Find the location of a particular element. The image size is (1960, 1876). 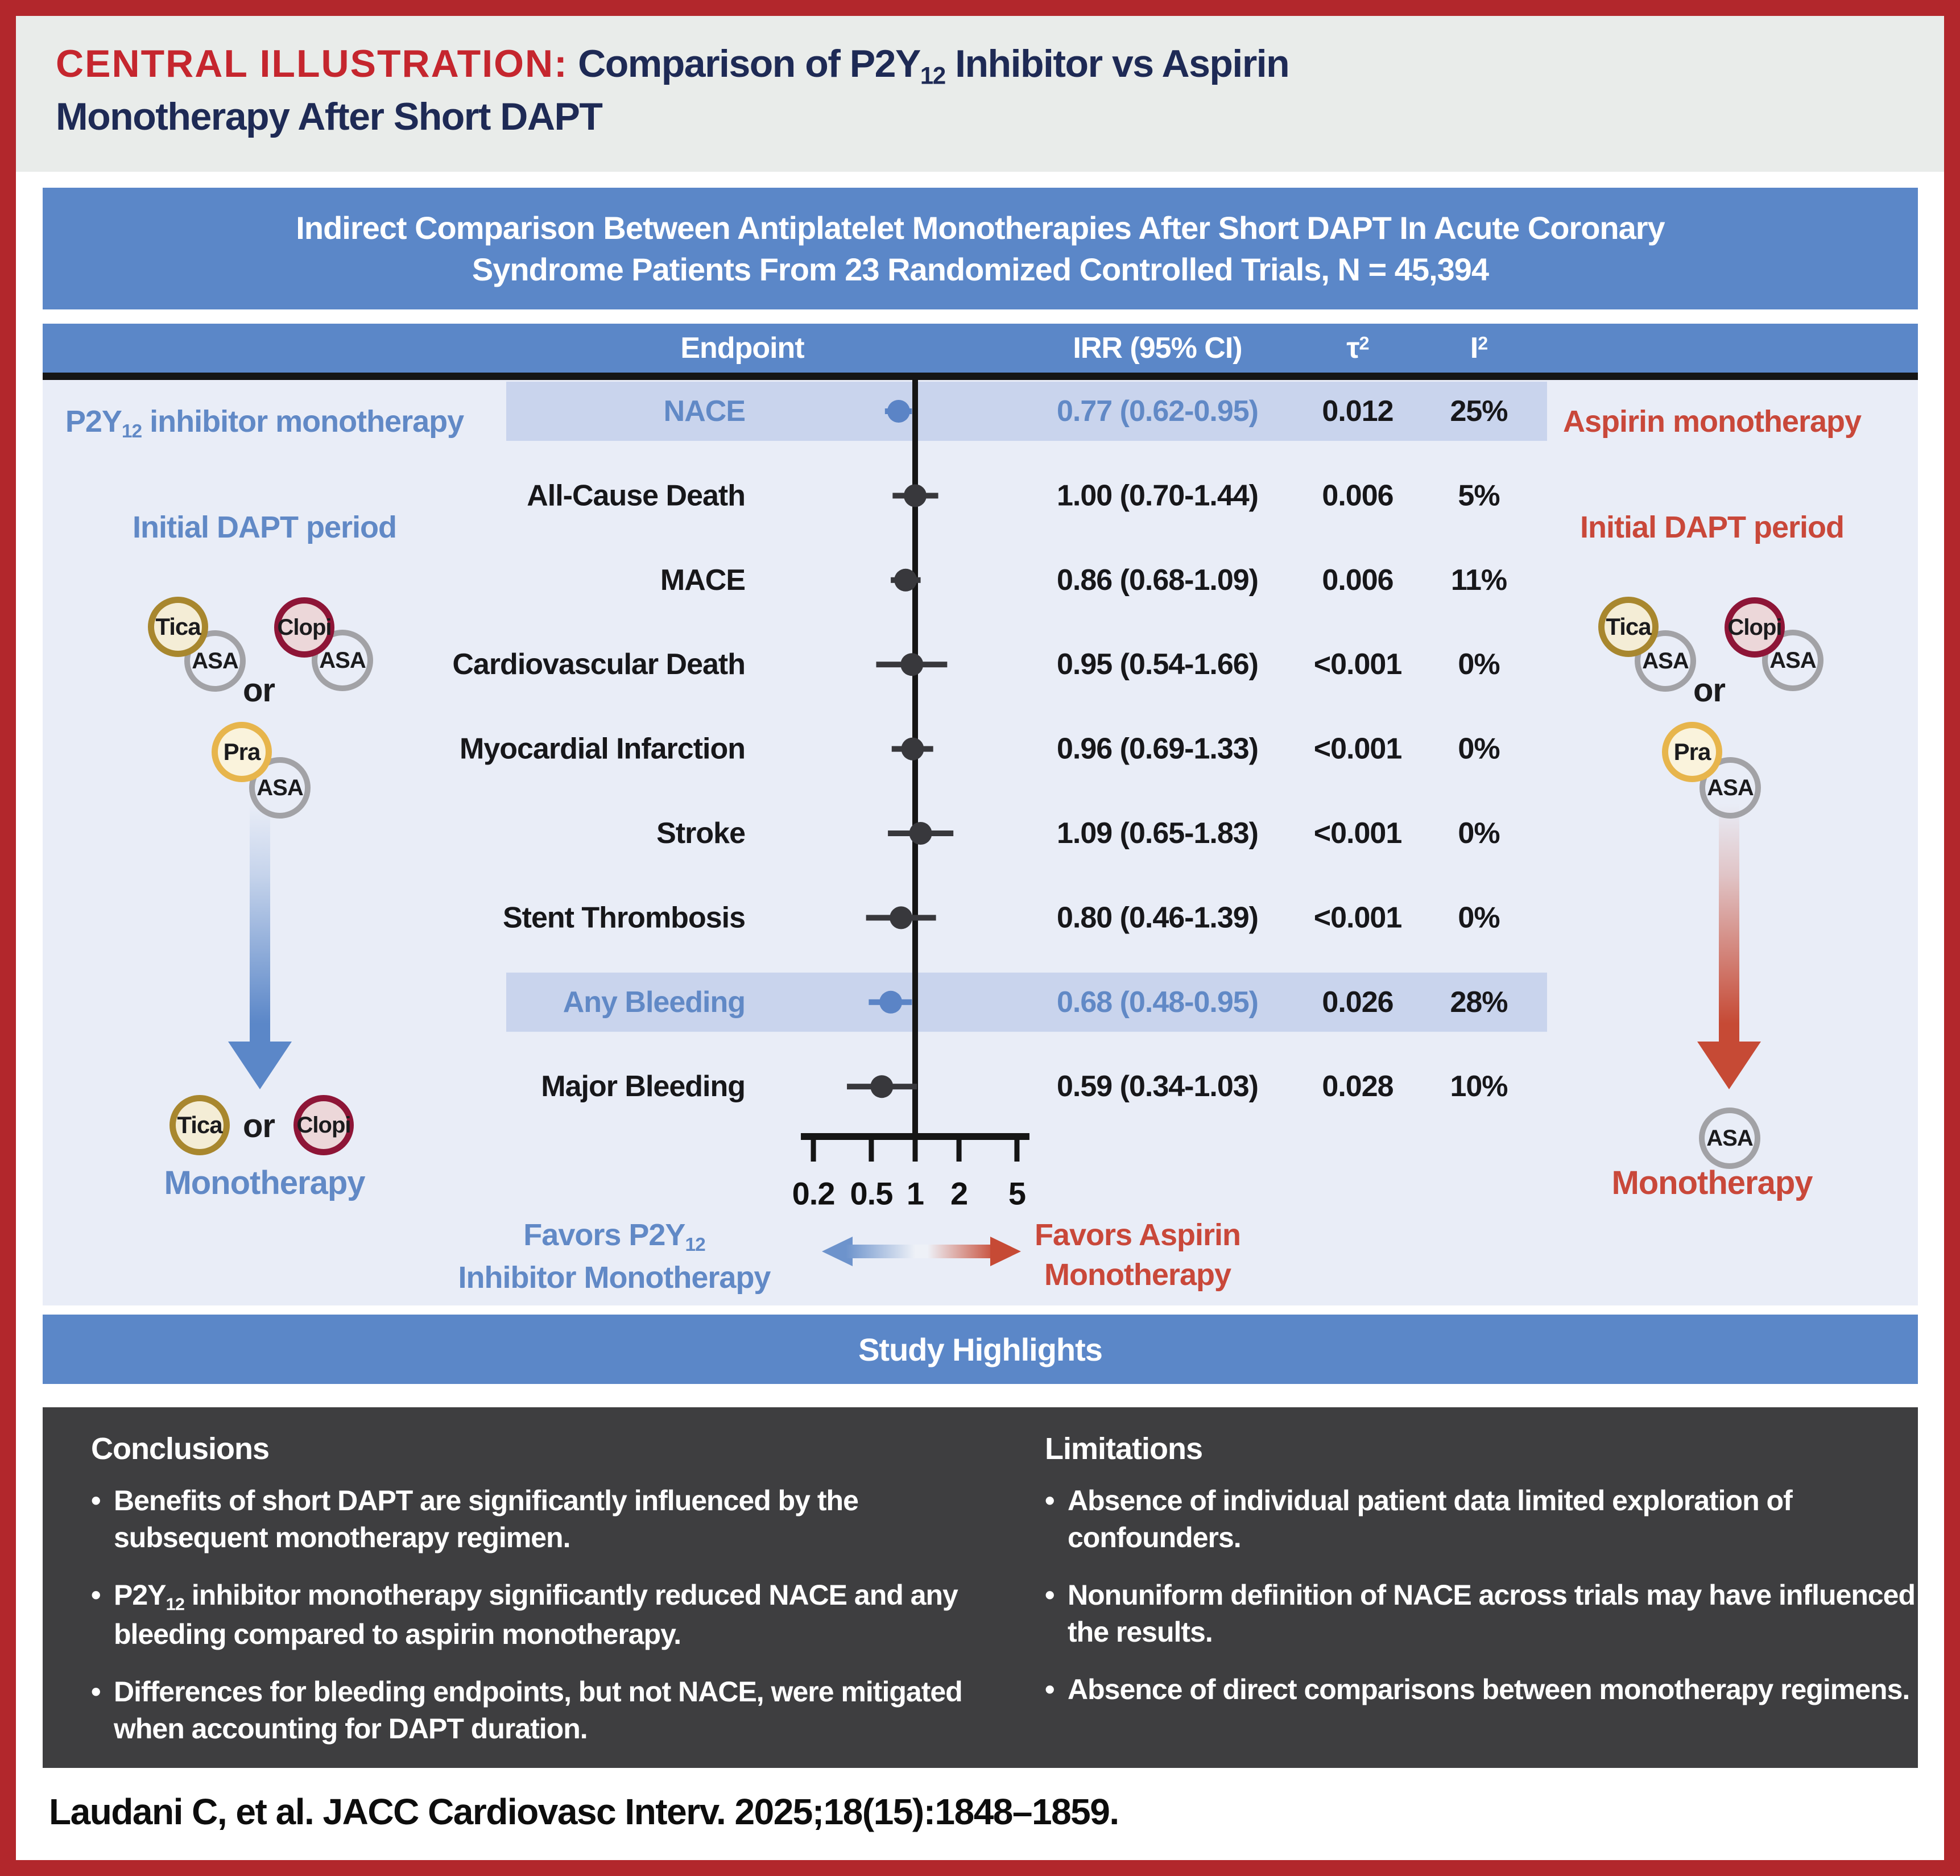

clopi-circle: Clopi is located at coordinates (1755, 627).